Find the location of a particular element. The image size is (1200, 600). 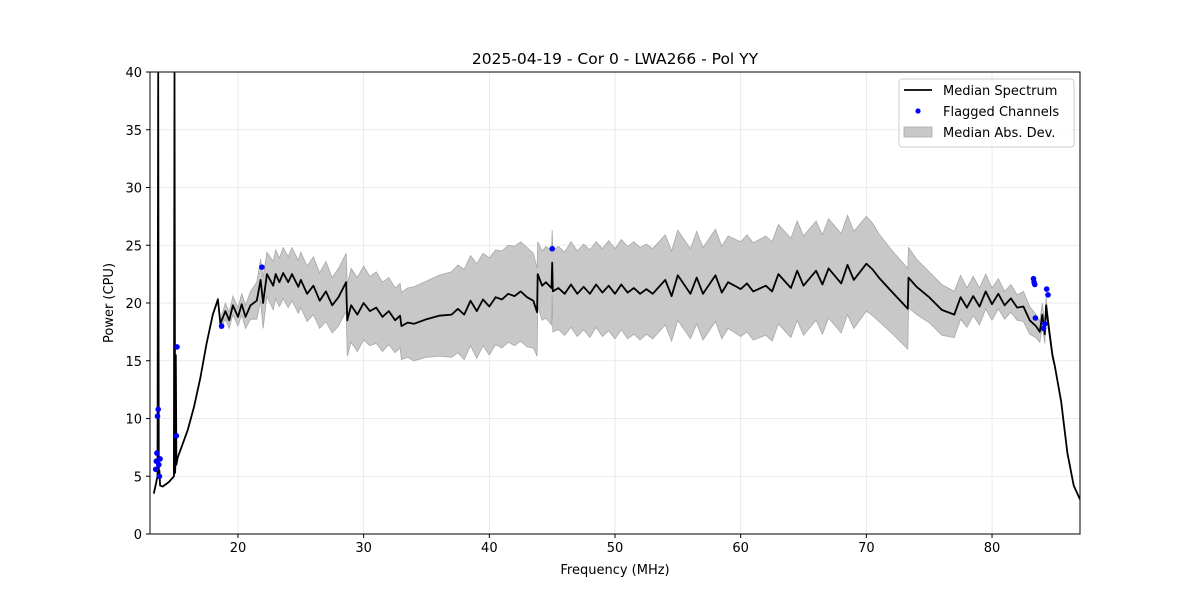

x-tick-label: 20 is located at coordinates (238, 548).